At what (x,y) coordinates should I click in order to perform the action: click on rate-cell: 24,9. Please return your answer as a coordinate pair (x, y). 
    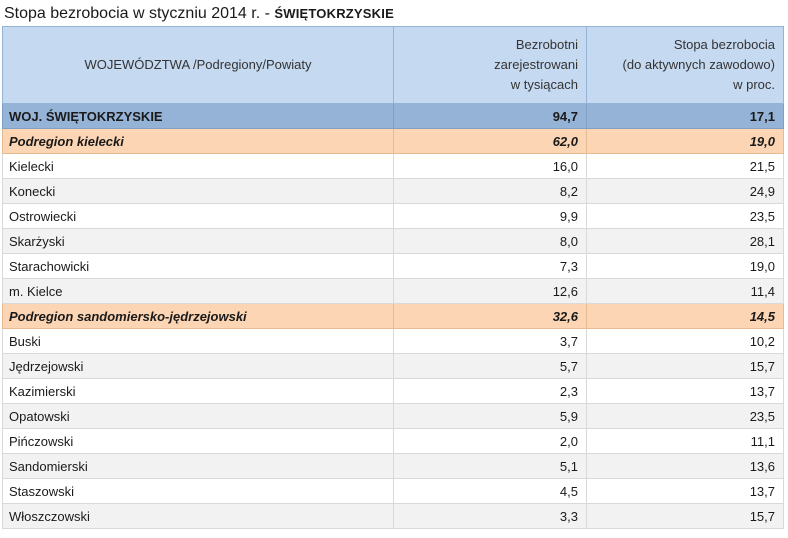
    Looking at the image, I should click on (685, 191).